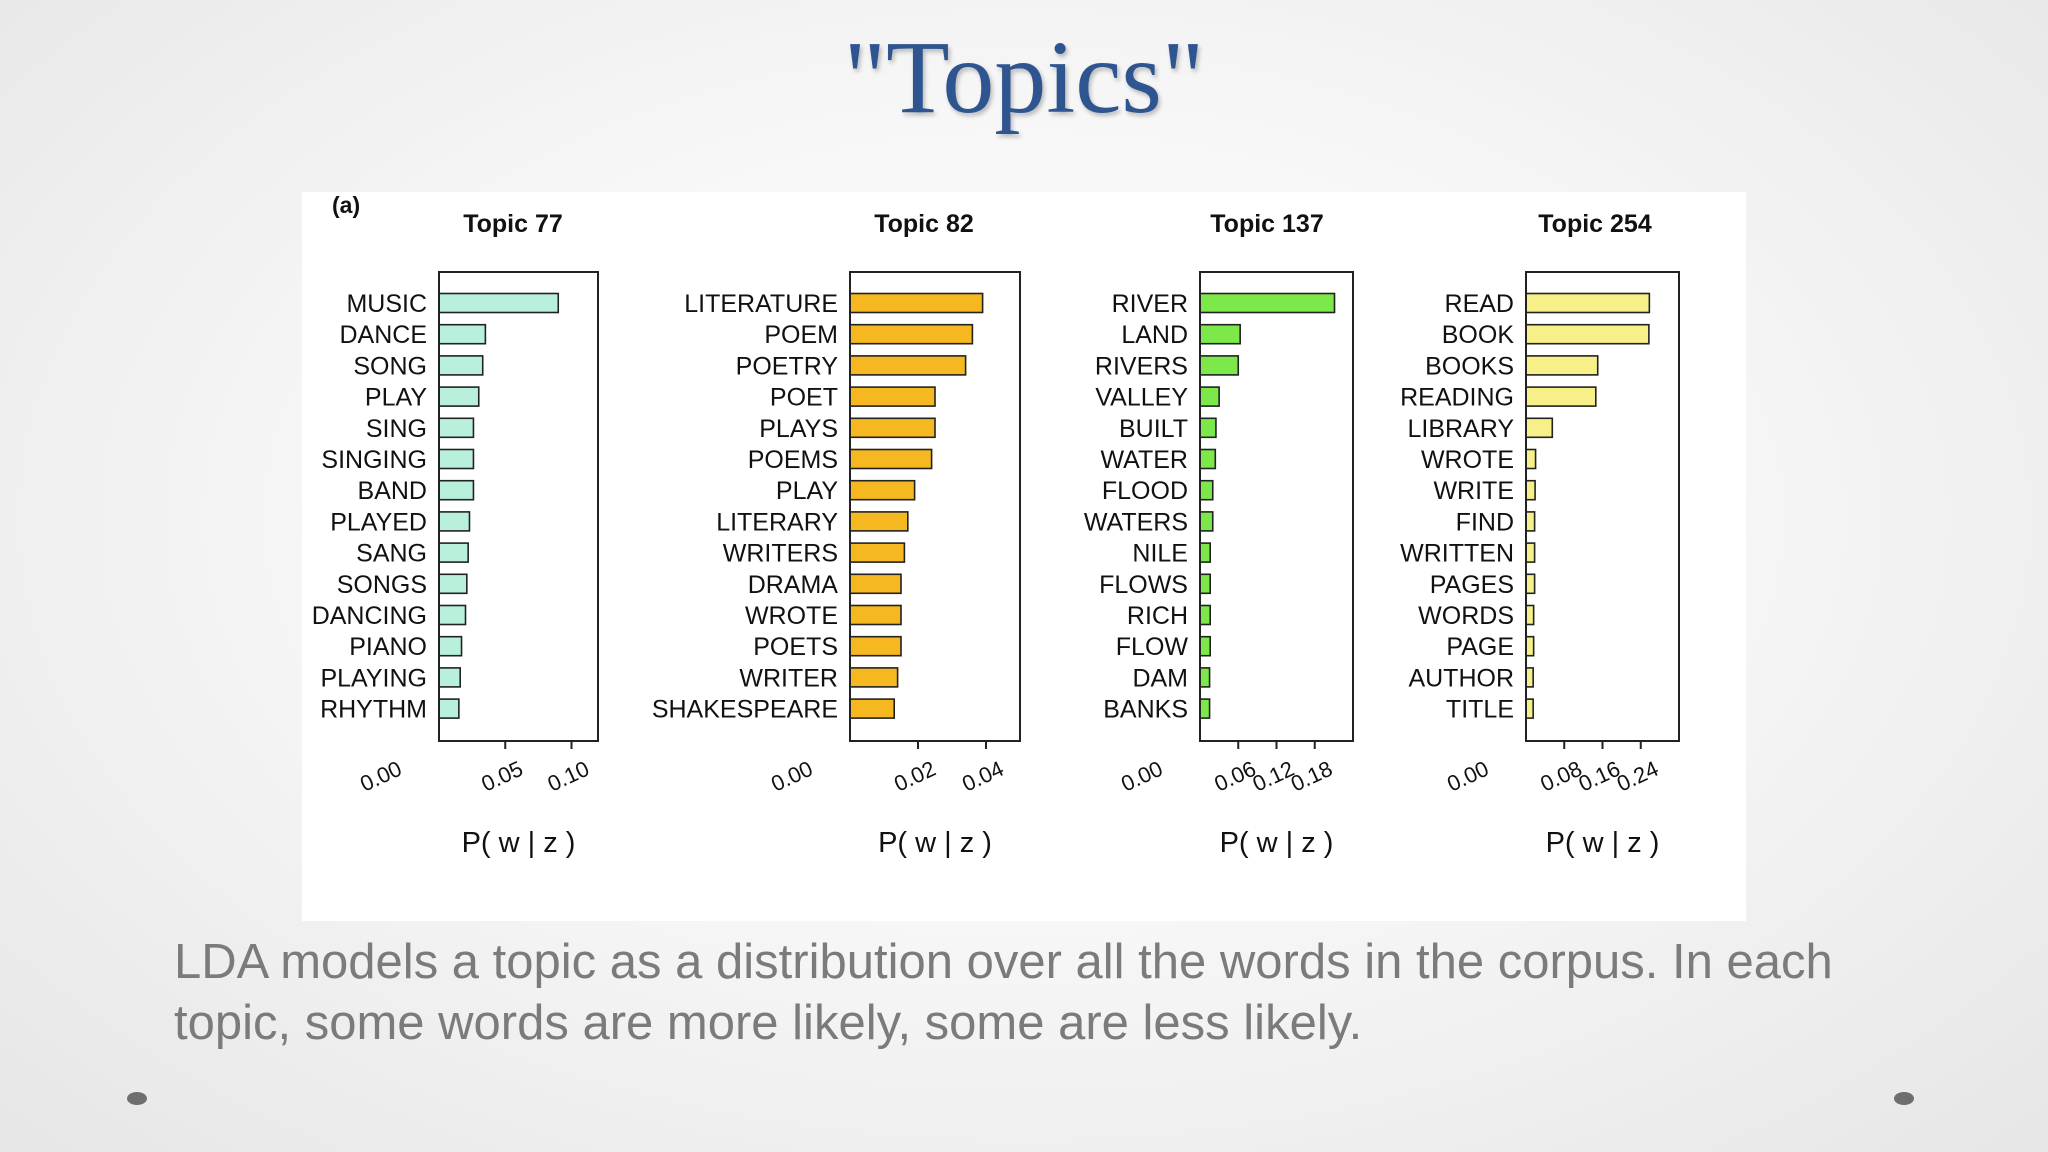 Image resolution: width=2048 pixels, height=1152 pixels. Describe the element at coordinates (1160, 678) in the screenshot. I see `category-label: DAM` at that location.